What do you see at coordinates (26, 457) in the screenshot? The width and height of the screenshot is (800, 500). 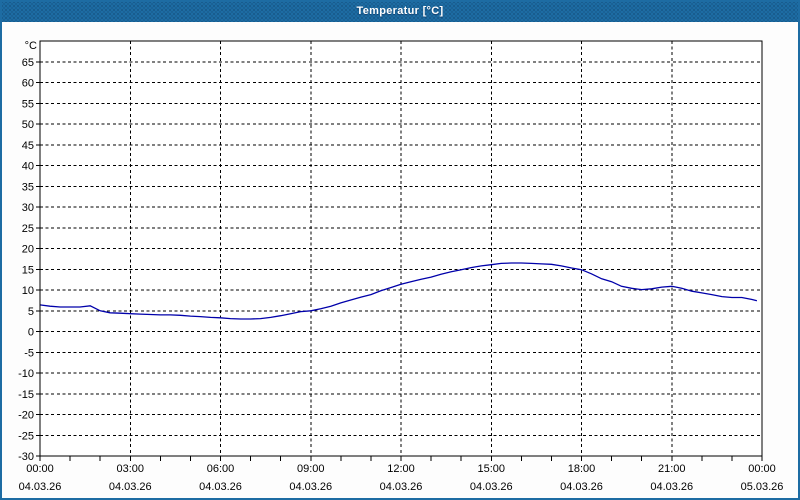 I see `y-tick-label: -30` at bounding box center [26, 457].